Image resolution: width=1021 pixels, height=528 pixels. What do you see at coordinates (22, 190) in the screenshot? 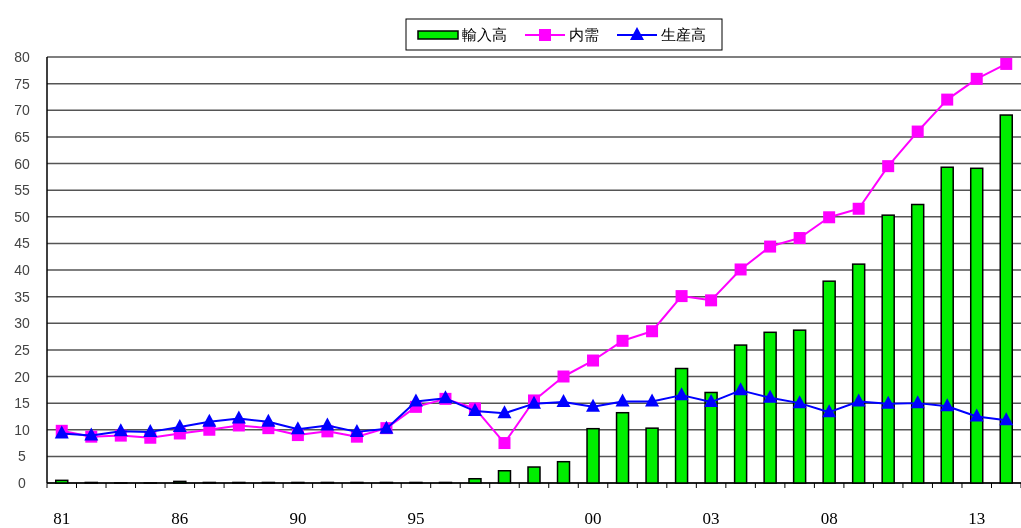
I see `y-tick-label: 55` at bounding box center [22, 190].